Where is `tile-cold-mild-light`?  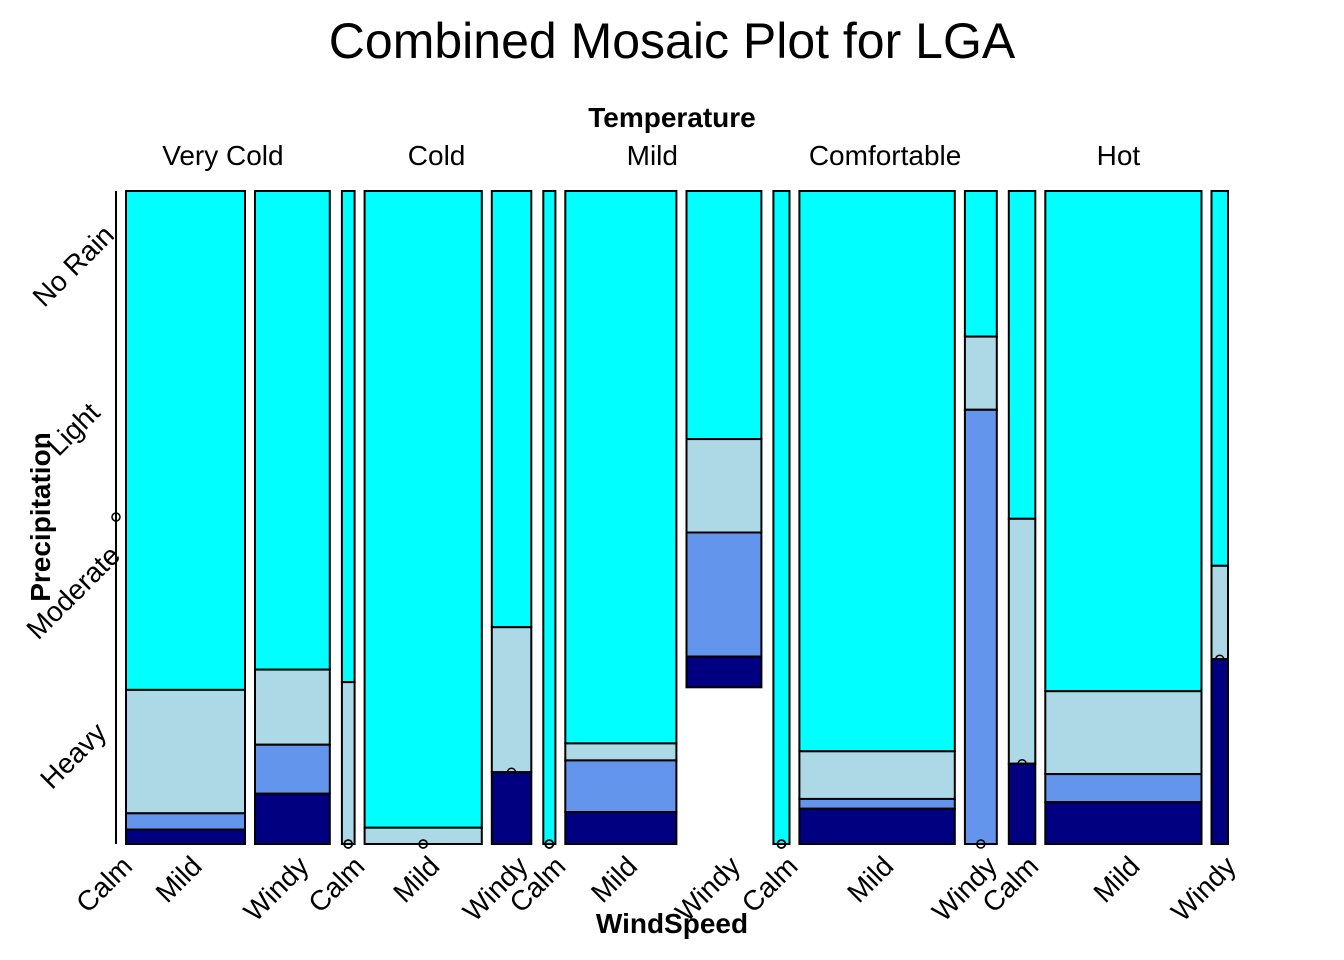 tile-cold-mild-light is located at coordinates (423, 836).